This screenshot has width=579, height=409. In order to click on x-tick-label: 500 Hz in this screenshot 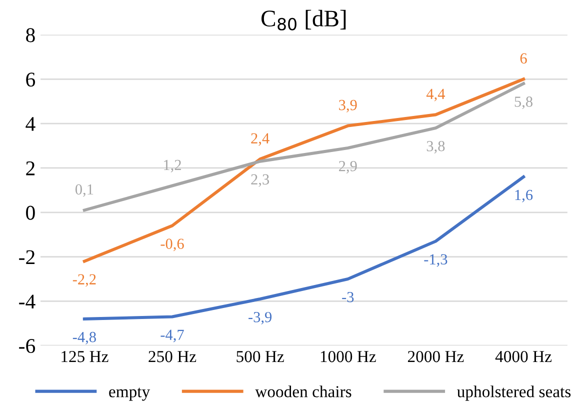, I will do `click(260, 356)`.